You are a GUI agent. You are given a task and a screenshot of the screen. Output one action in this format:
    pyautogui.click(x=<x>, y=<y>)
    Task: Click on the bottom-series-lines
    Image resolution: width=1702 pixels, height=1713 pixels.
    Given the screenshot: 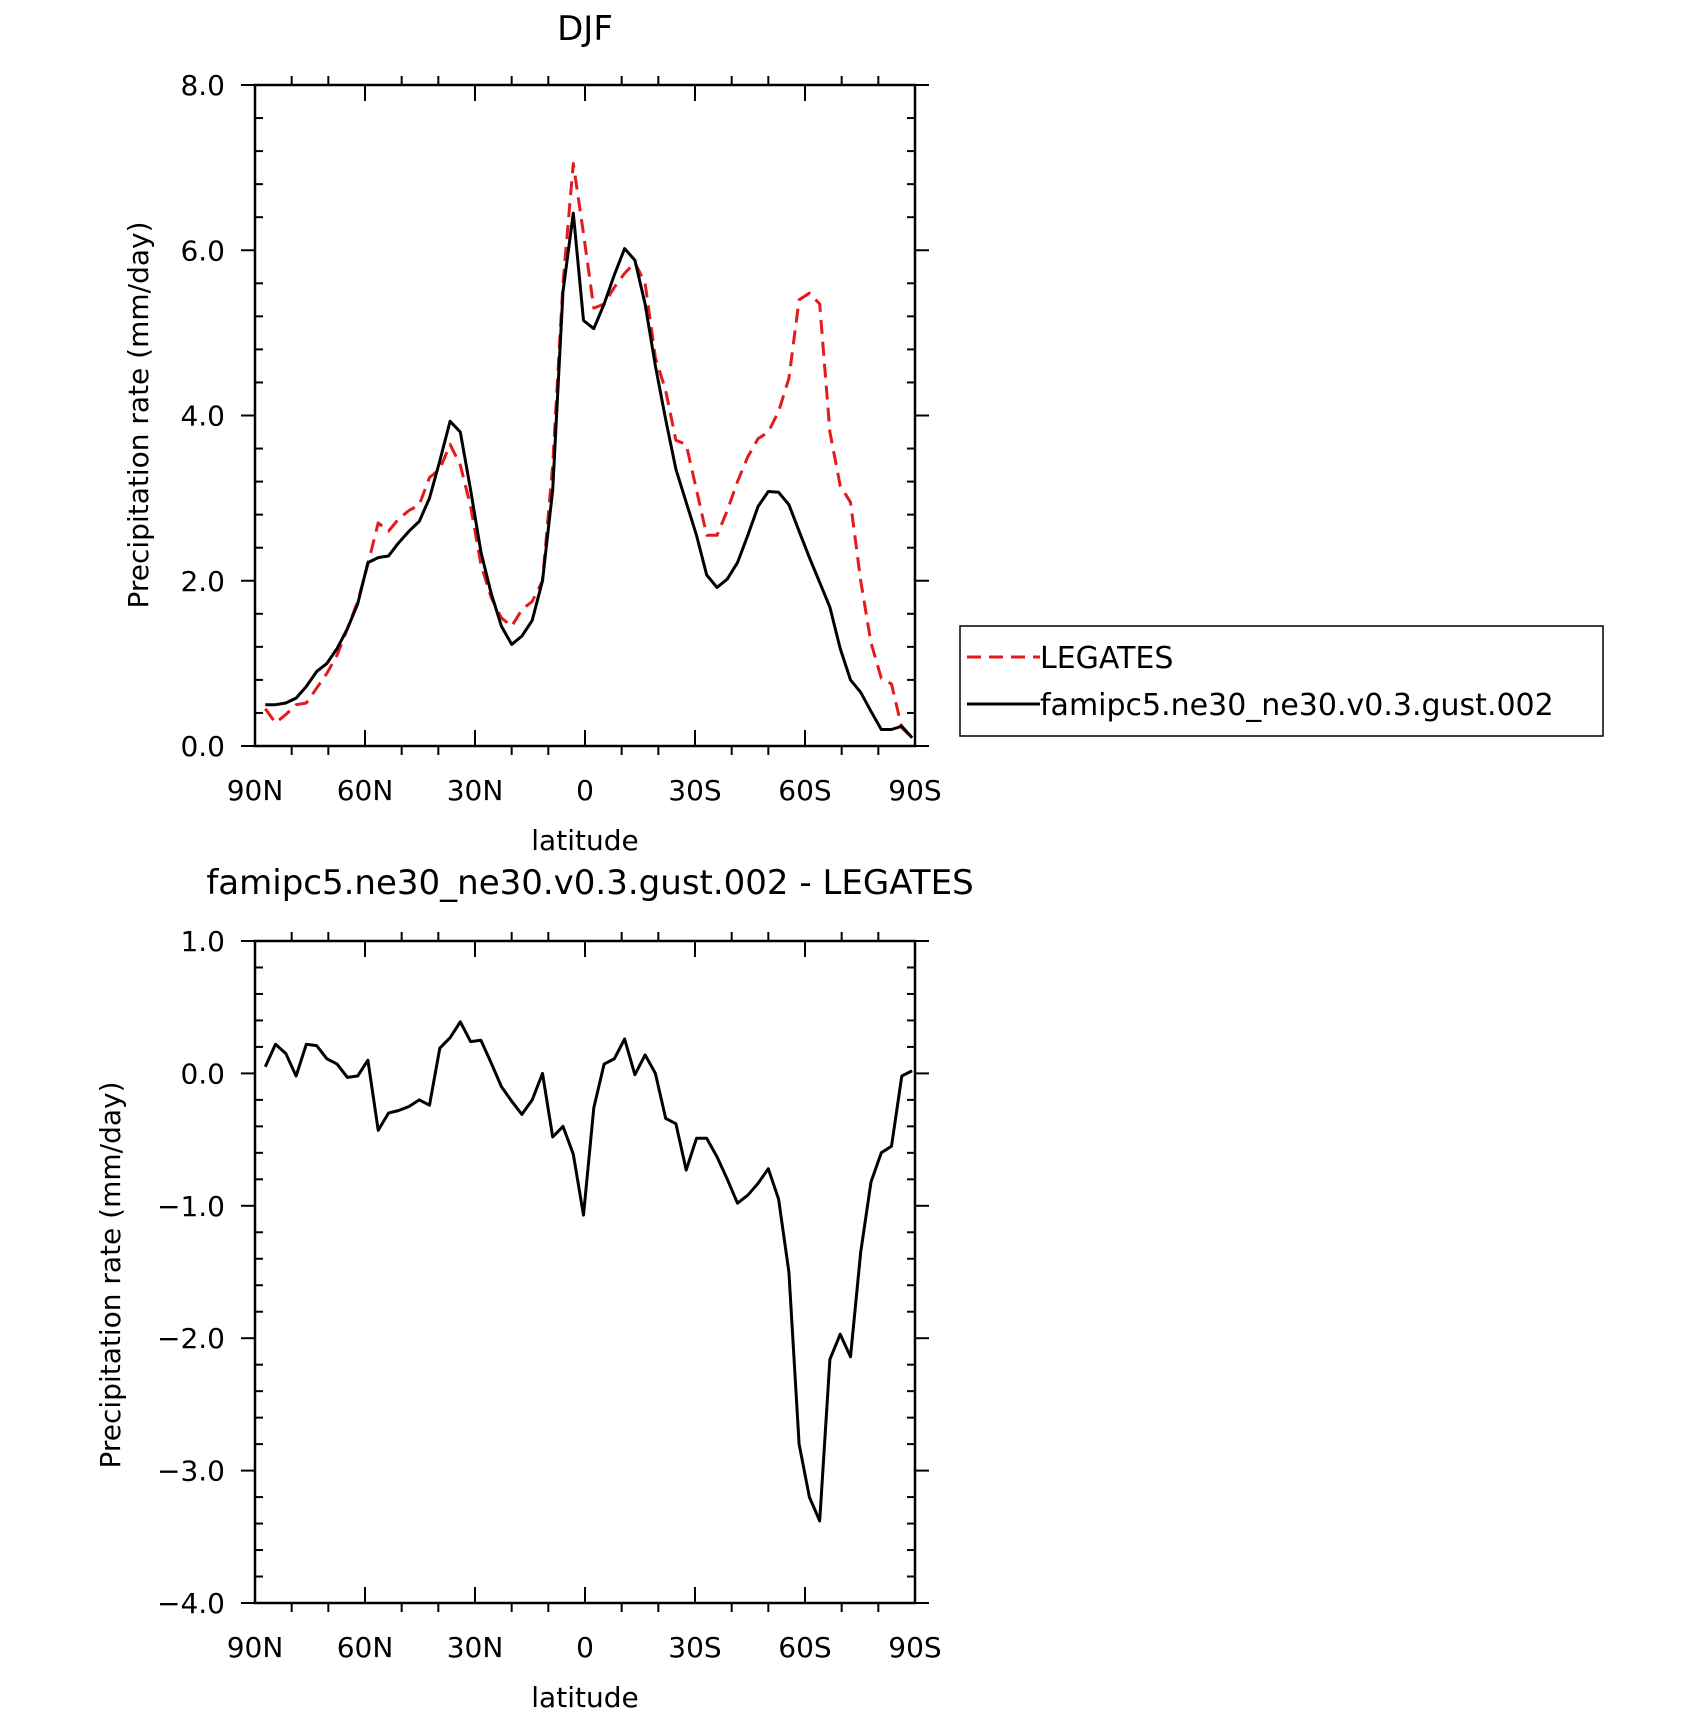 What is the action you would take?
    pyautogui.click(x=588, y=1271)
    